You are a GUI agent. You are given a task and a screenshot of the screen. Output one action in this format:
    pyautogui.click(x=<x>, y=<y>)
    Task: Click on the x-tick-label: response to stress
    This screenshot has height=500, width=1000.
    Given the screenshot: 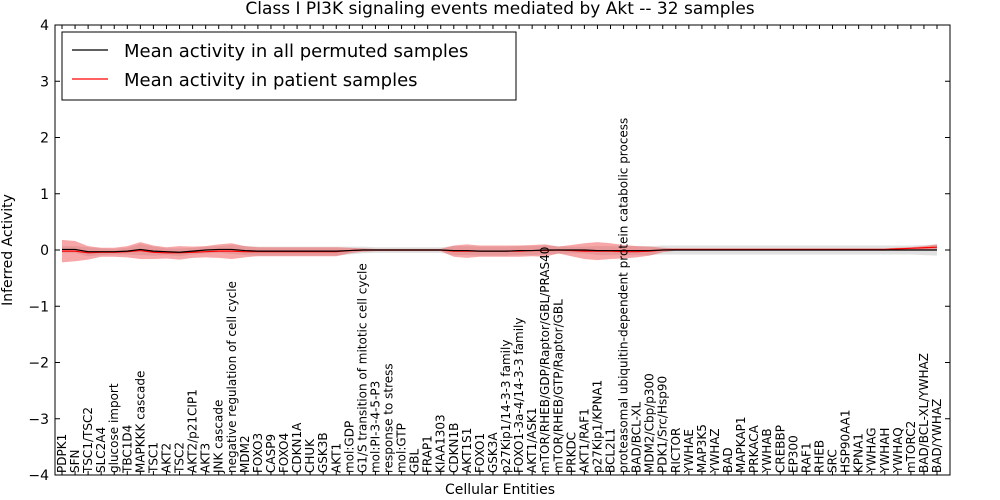 What is the action you would take?
    pyautogui.click(x=388, y=418)
    